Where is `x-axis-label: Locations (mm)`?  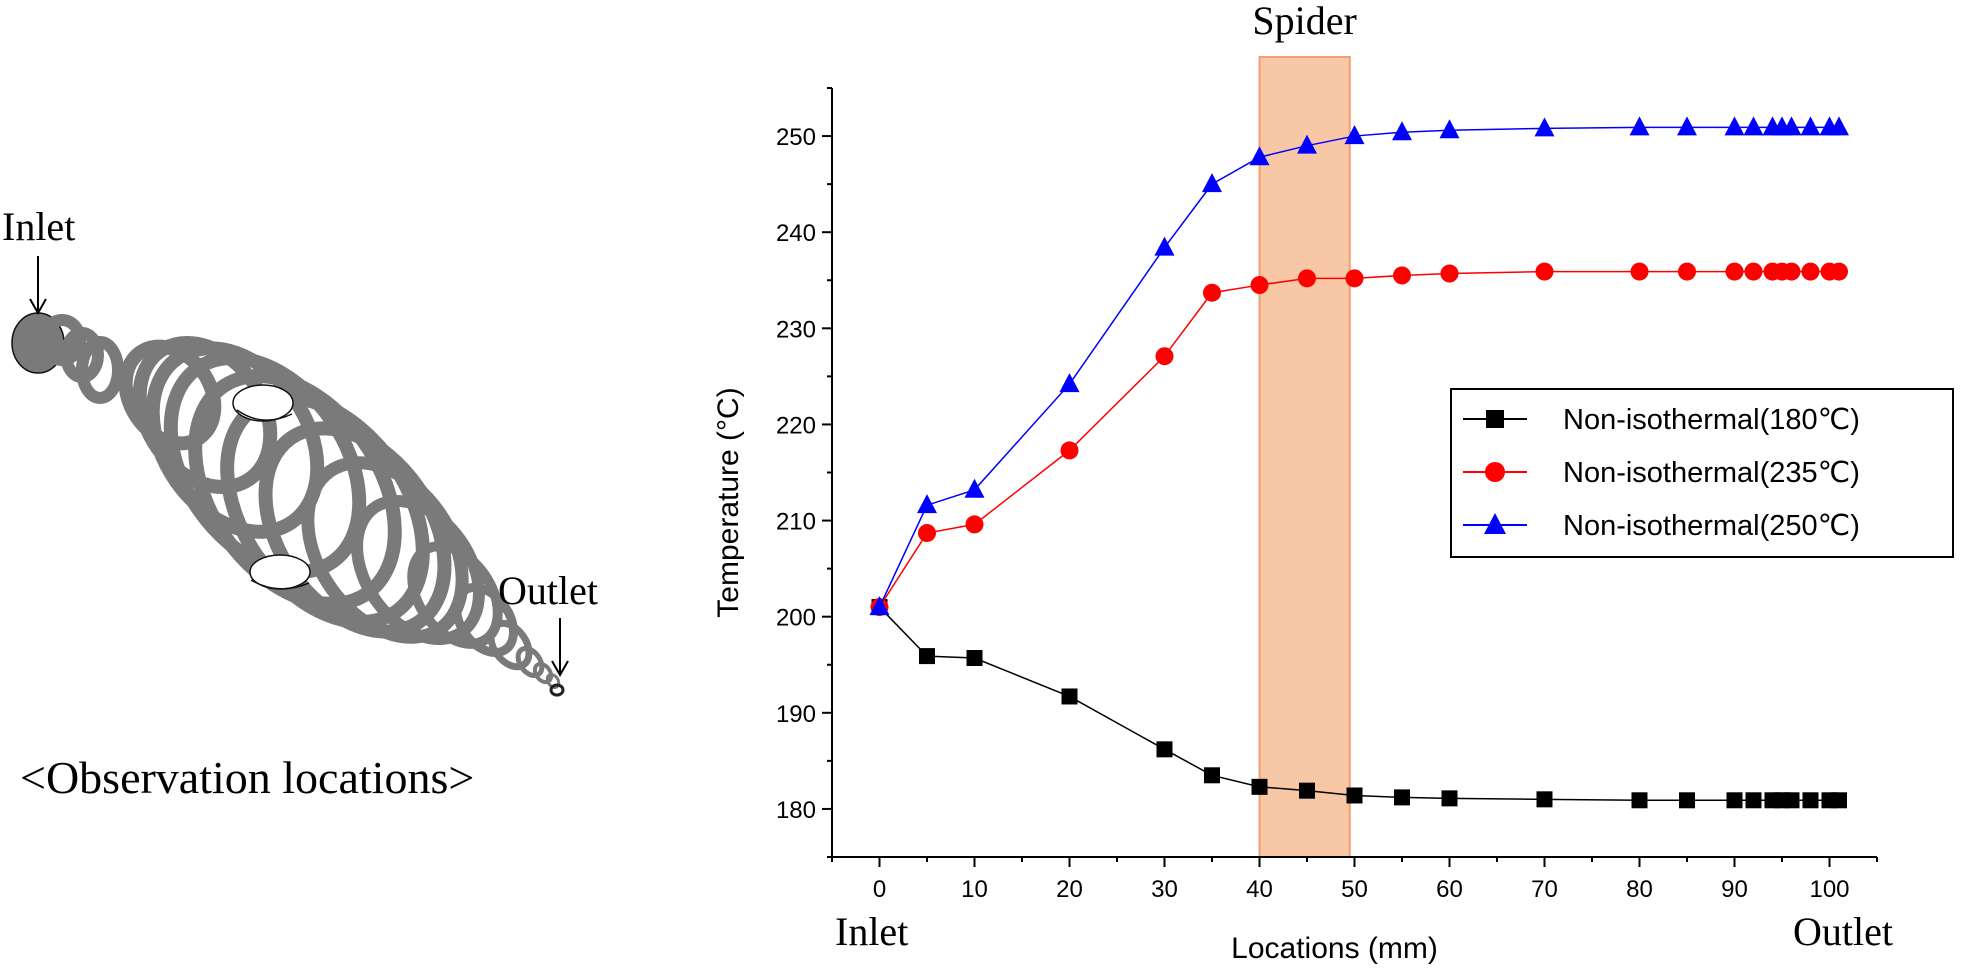
x-axis-label: Locations (mm) is located at coordinates (1334, 948).